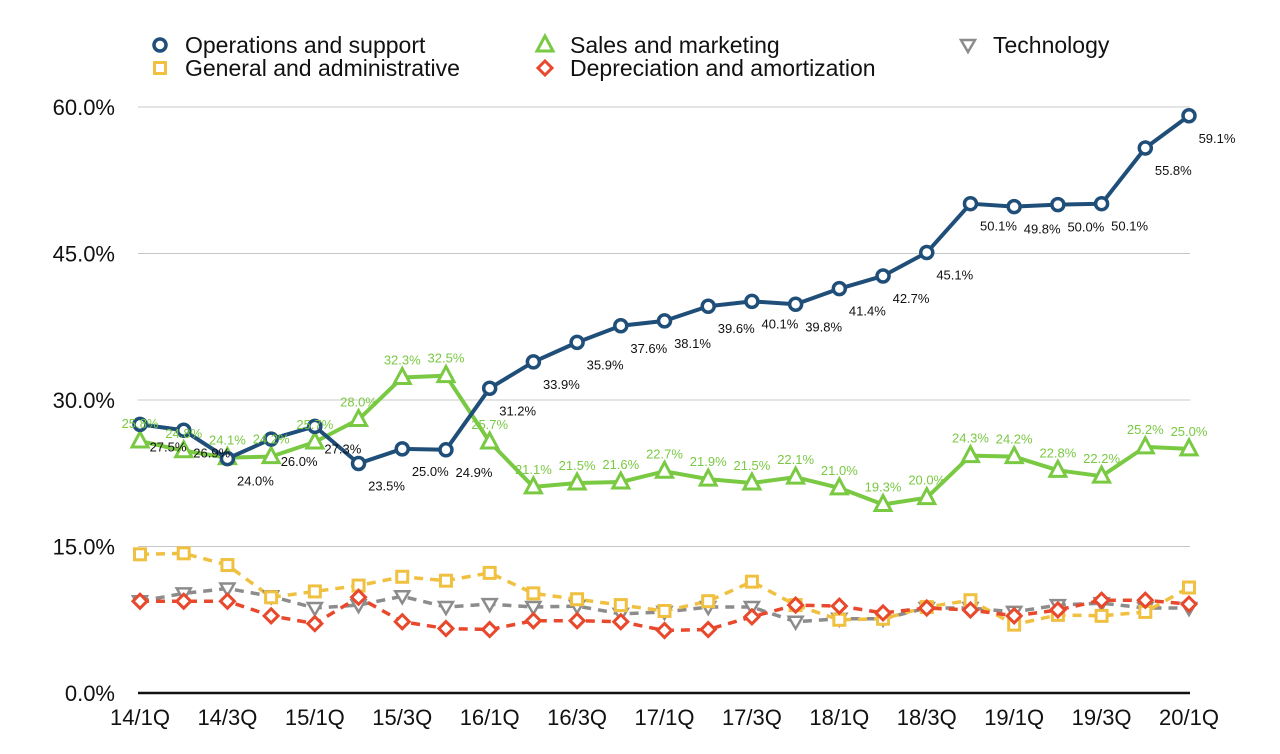 The image size is (1280, 754). I want to click on x-tick-label: 20/1Q, so click(1189, 717).